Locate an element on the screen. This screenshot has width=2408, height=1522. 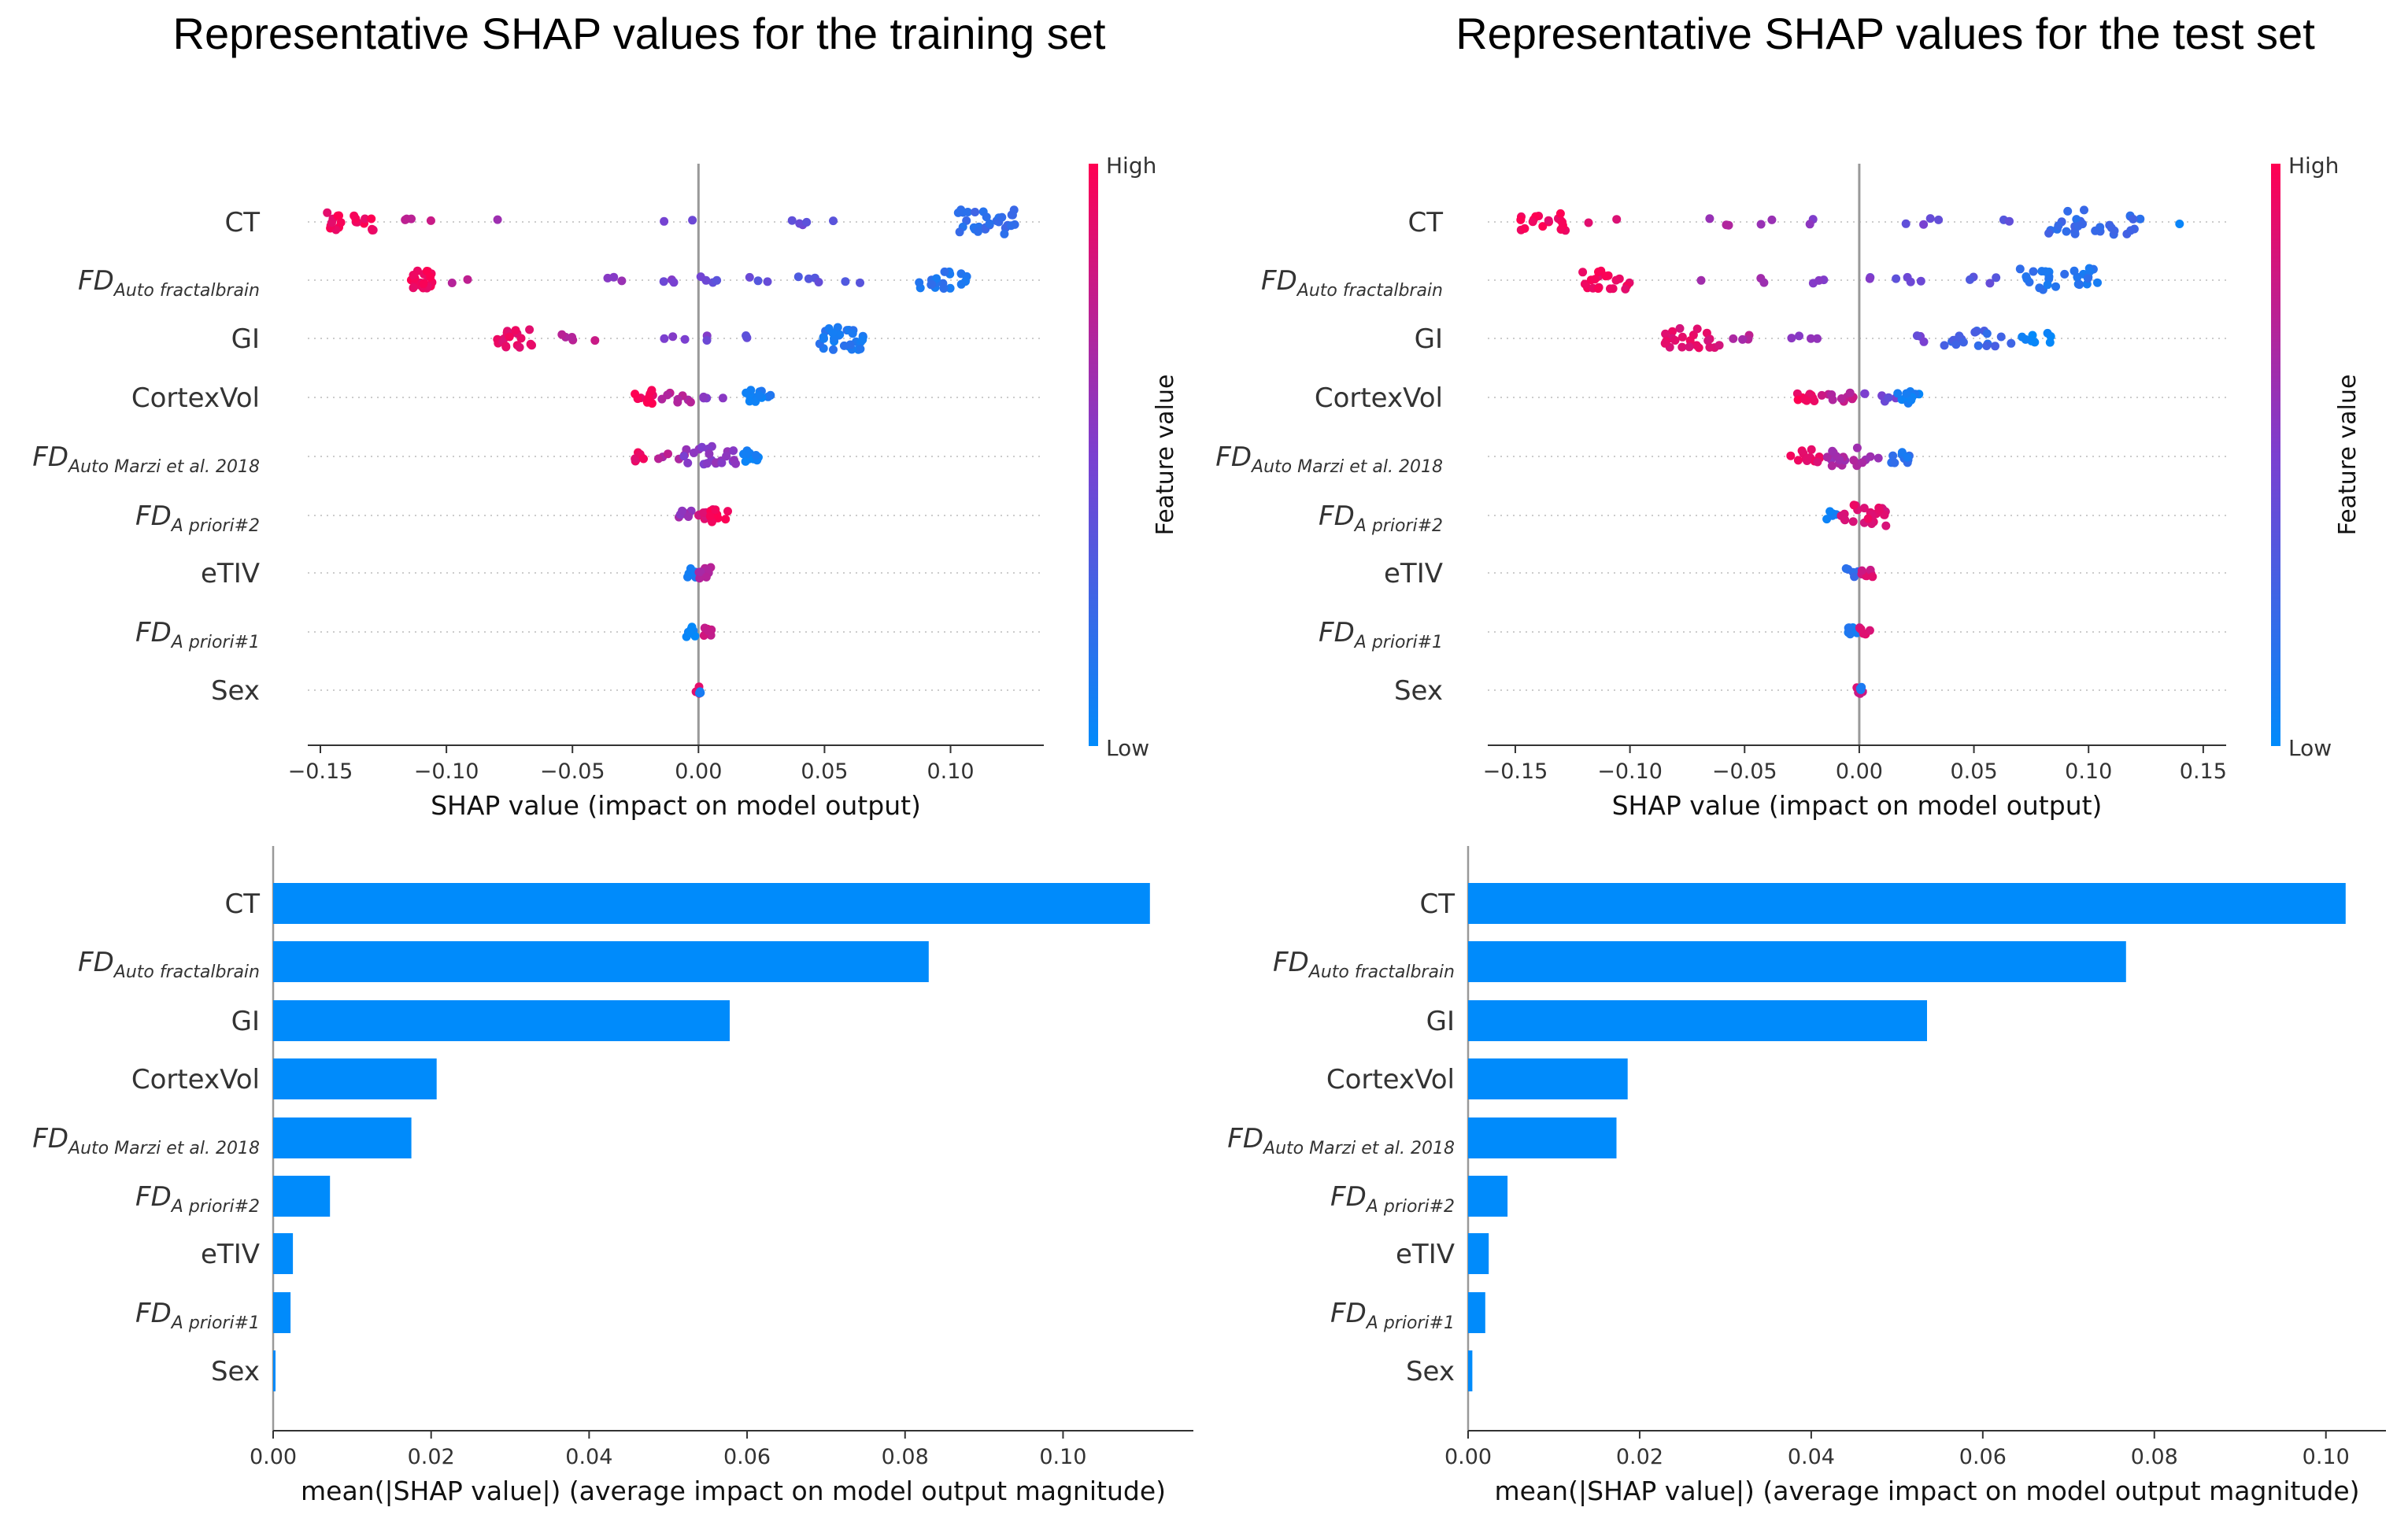
feature-label: FDA priori#1 is located at coordinates (197, 634).